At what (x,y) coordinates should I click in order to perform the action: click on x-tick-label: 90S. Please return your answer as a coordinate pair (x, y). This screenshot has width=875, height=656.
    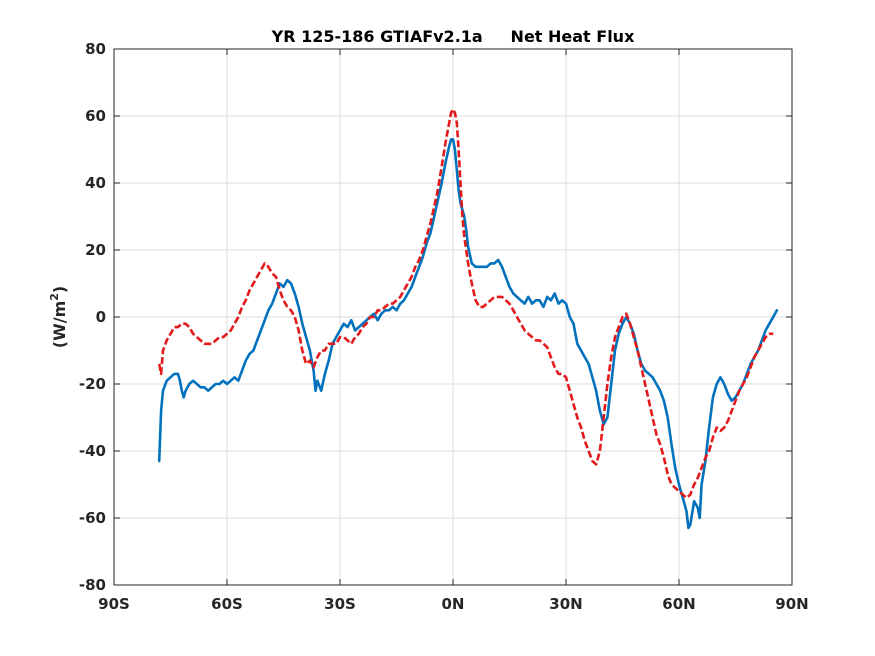
    Looking at the image, I should click on (114, 604).